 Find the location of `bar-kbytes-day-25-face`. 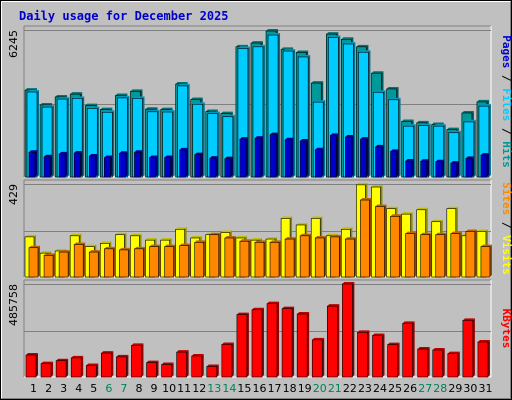

bar-kbytes-day-25-face is located at coordinates (392, 361).